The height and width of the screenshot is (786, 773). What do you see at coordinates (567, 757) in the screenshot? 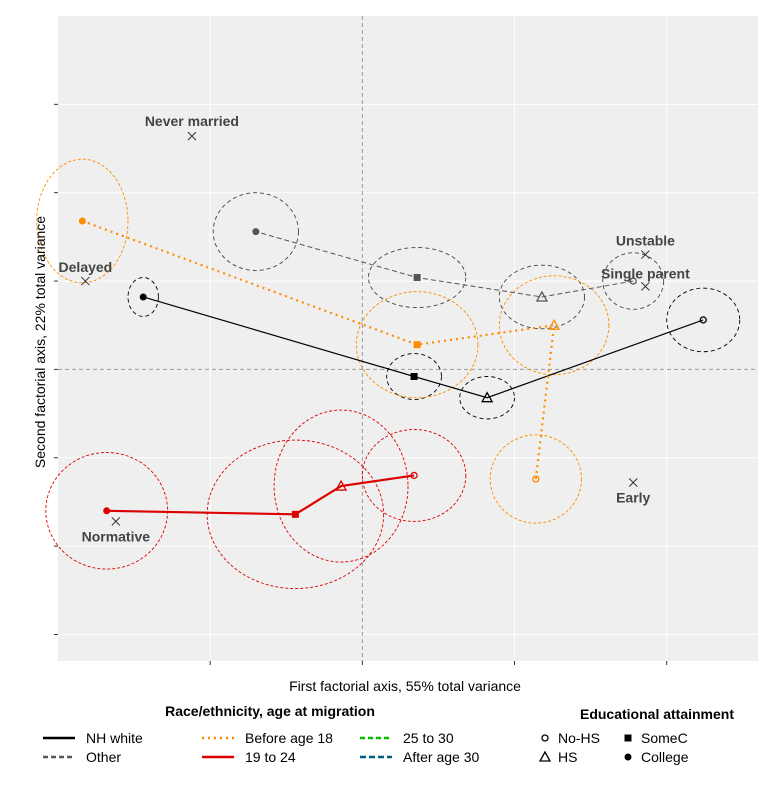
I see `legend-edu-label-2: HS` at bounding box center [567, 757].